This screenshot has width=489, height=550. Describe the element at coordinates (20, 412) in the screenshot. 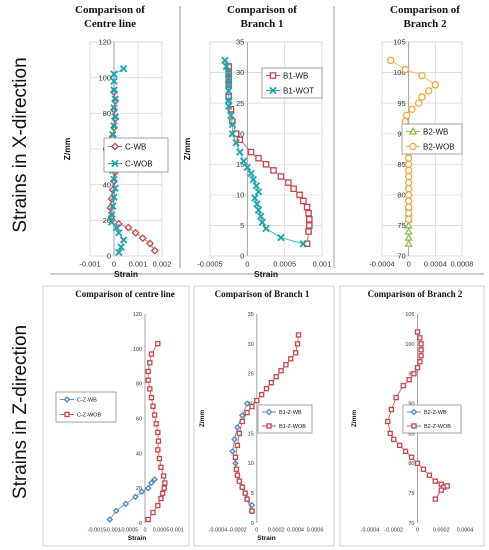

I see `row-label-z-direction: Strains in Z-direction` at that location.